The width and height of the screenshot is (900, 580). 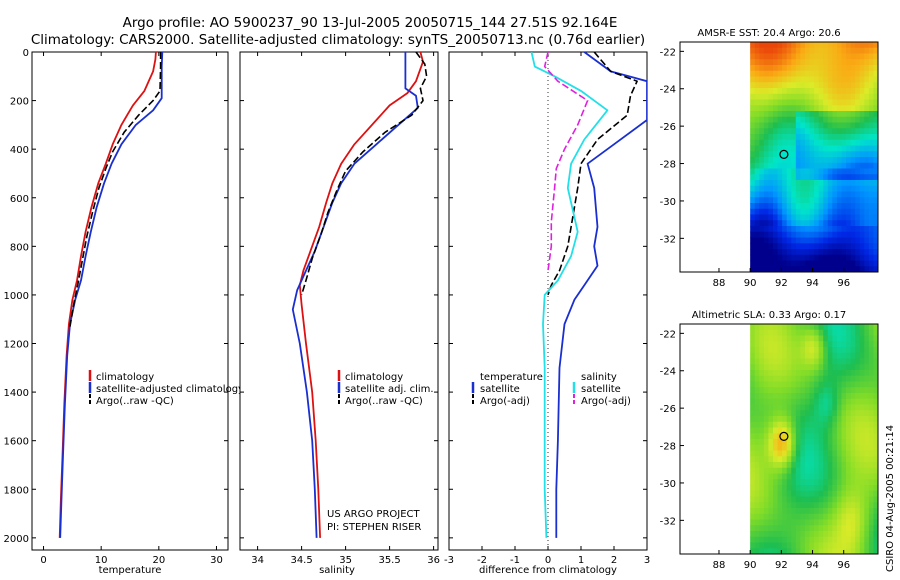 What do you see at coordinates (784, 436) in the screenshot?
I see `argo-float-marker` at bounding box center [784, 436].